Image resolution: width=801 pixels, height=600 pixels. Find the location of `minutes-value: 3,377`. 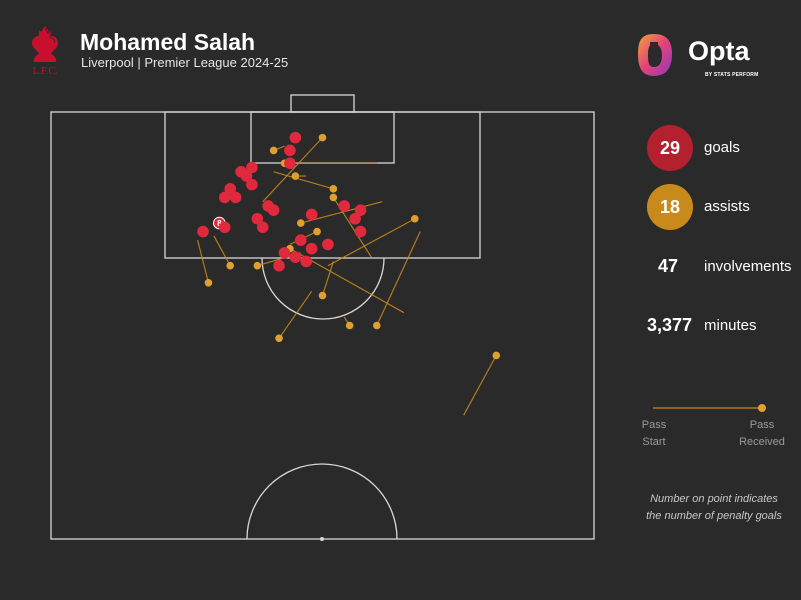

minutes-value: 3,377 is located at coordinates (670, 325).